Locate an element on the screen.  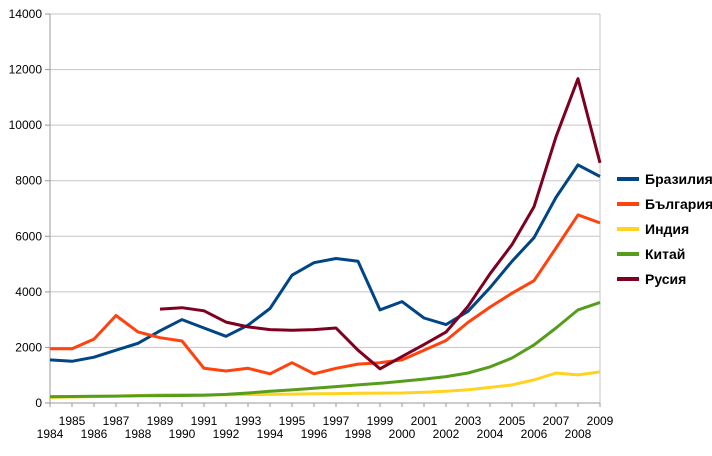
x-tick-label: 1984 is located at coordinates (50, 434).